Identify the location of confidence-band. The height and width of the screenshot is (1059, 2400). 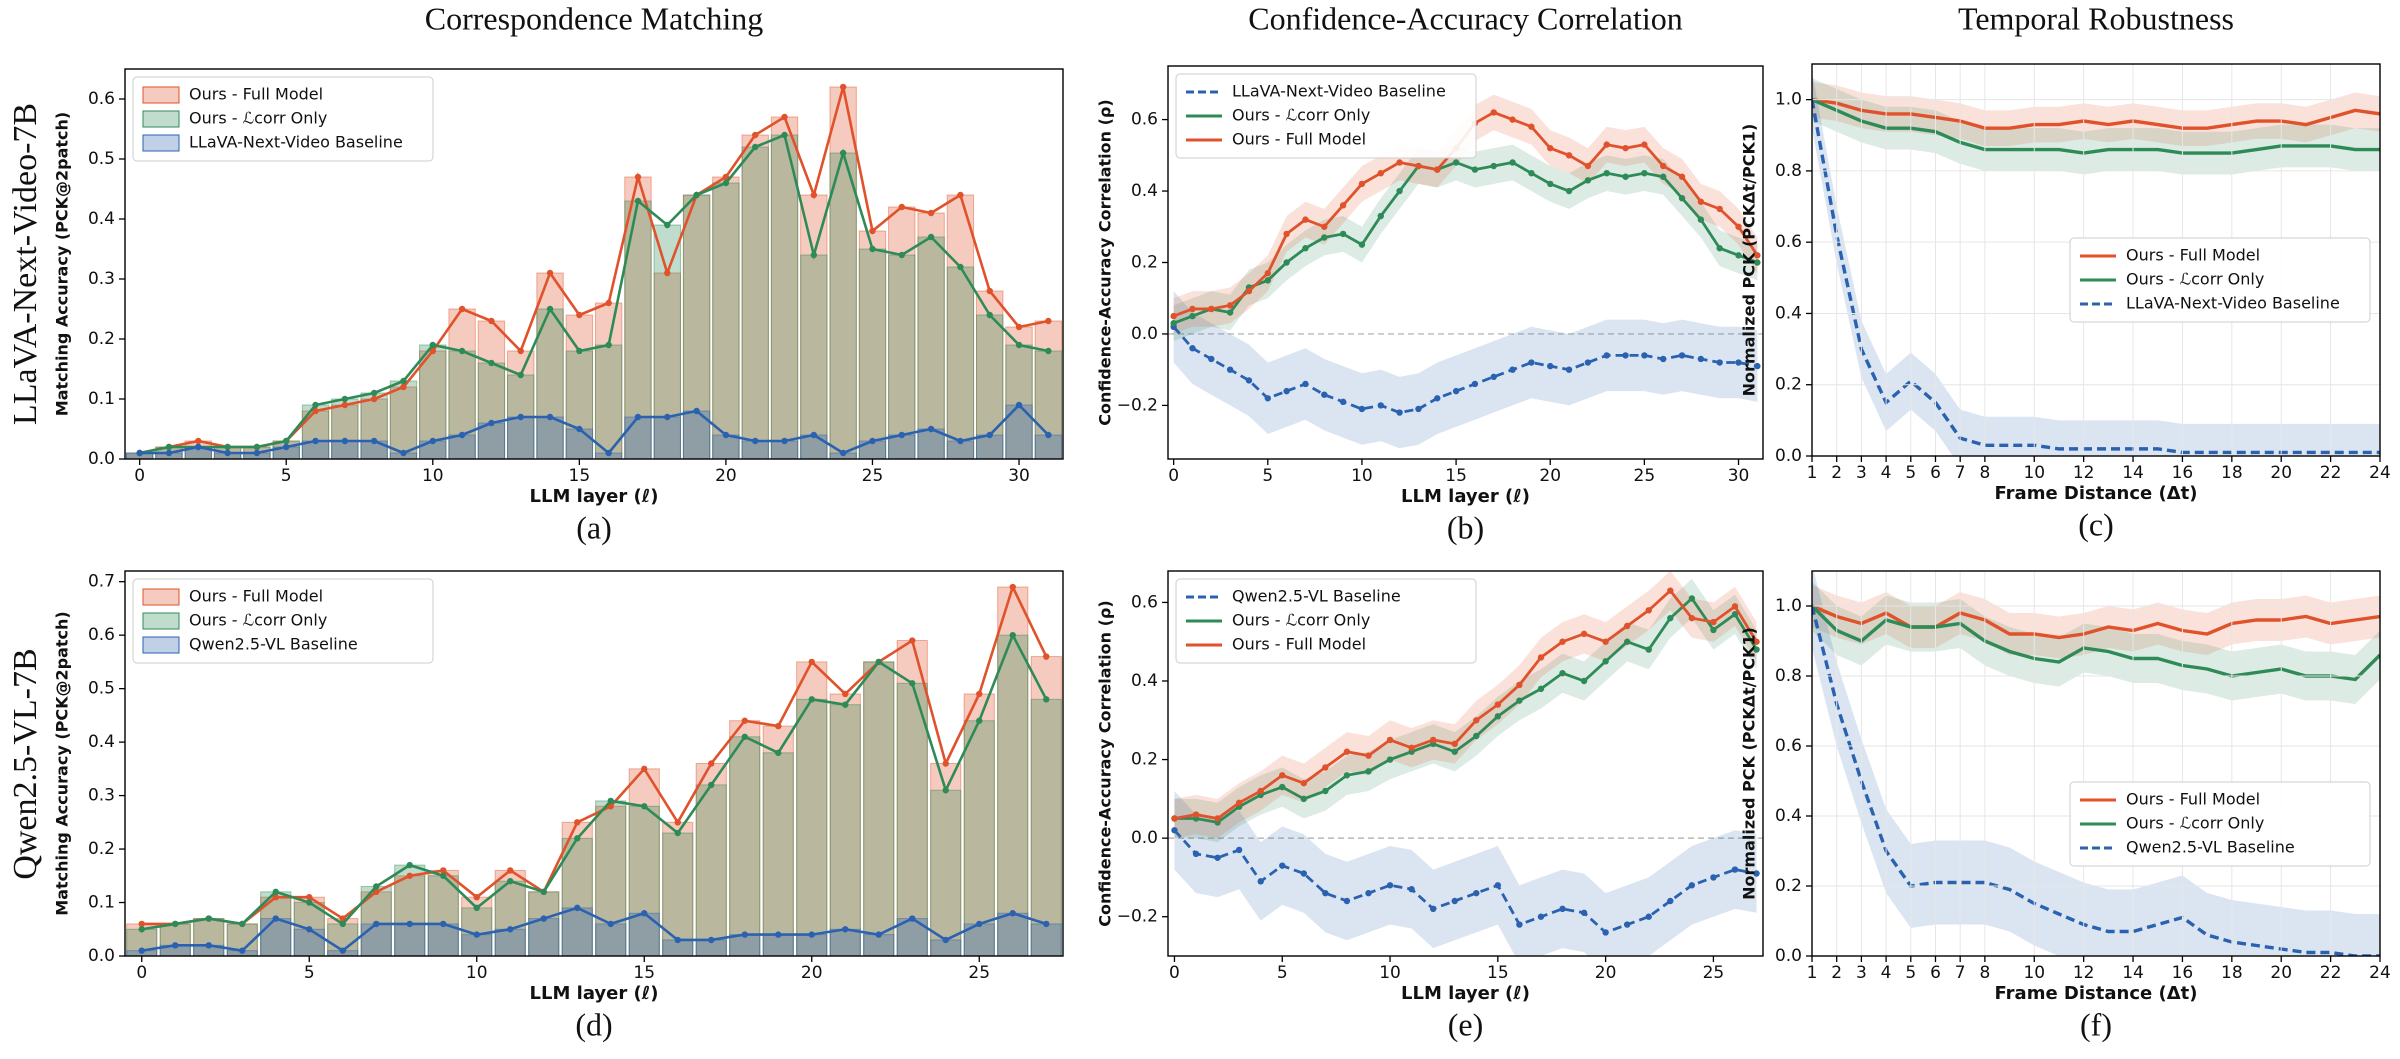
(1465, 243).